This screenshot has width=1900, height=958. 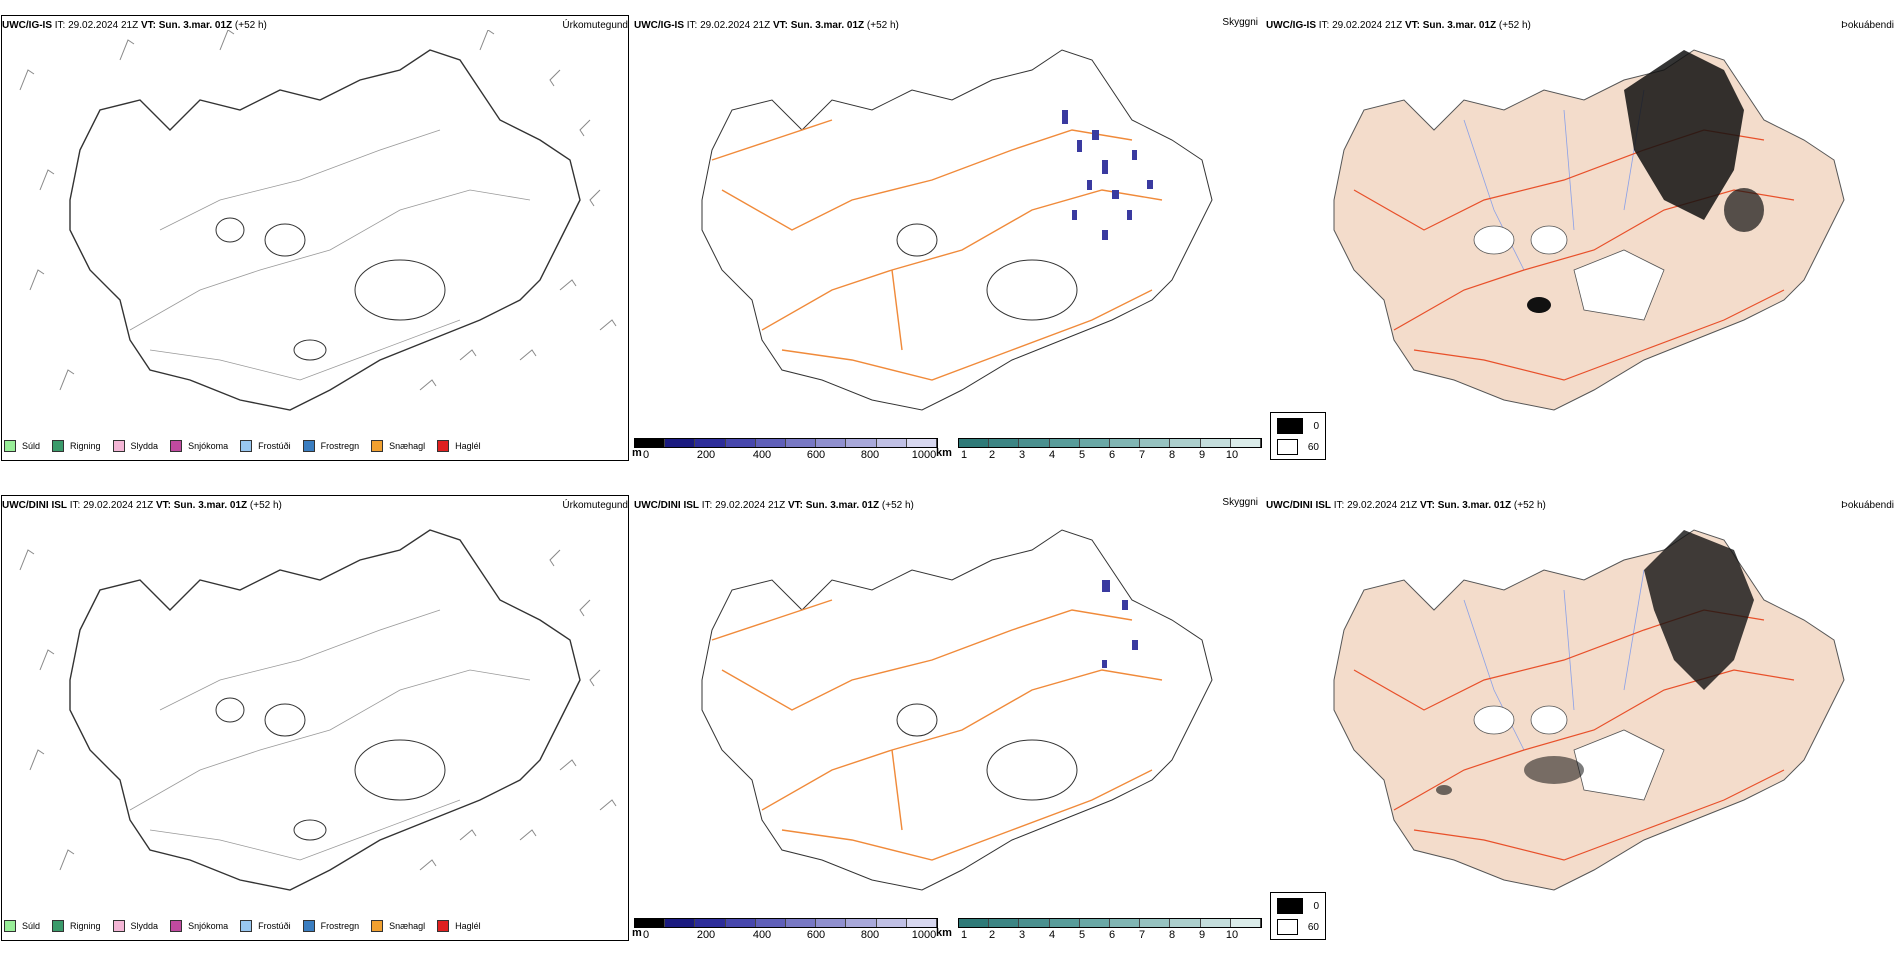 I want to click on panel-title: Þokuábendi, so click(x=1867, y=505).